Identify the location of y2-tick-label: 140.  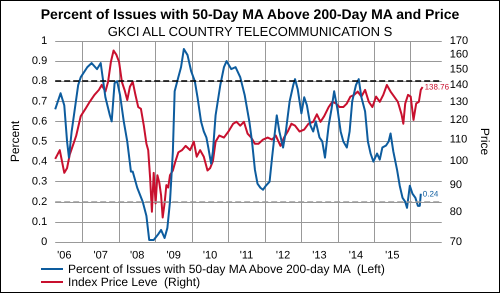
(459, 84).